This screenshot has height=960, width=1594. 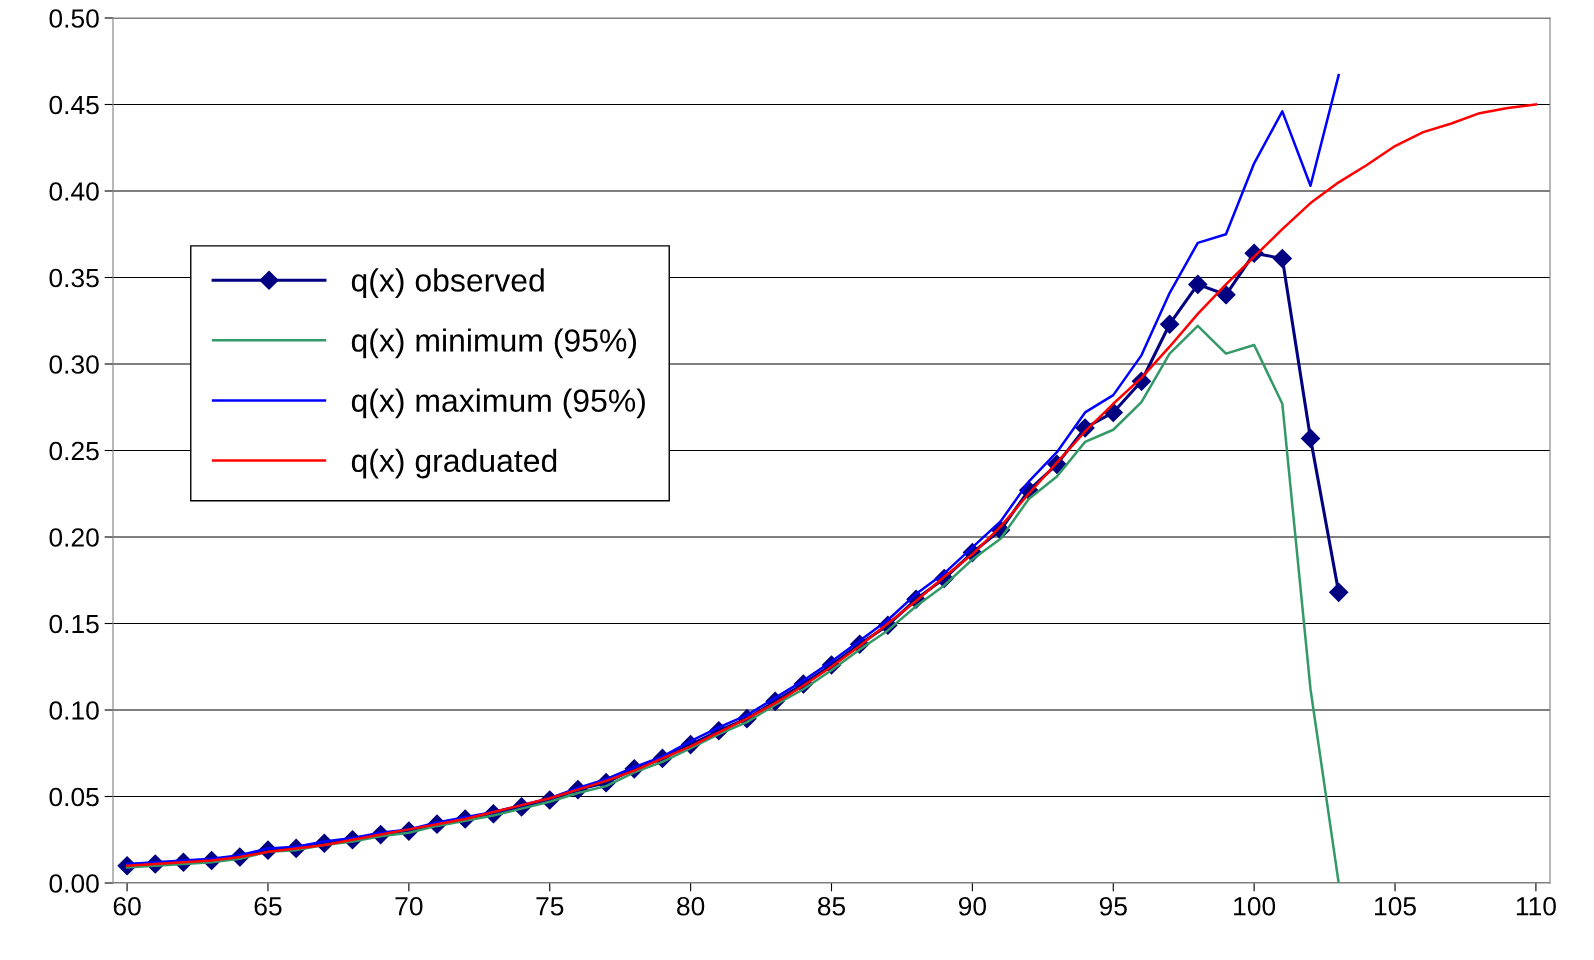 I want to click on x-tick-label: 85, so click(x=831, y=906).